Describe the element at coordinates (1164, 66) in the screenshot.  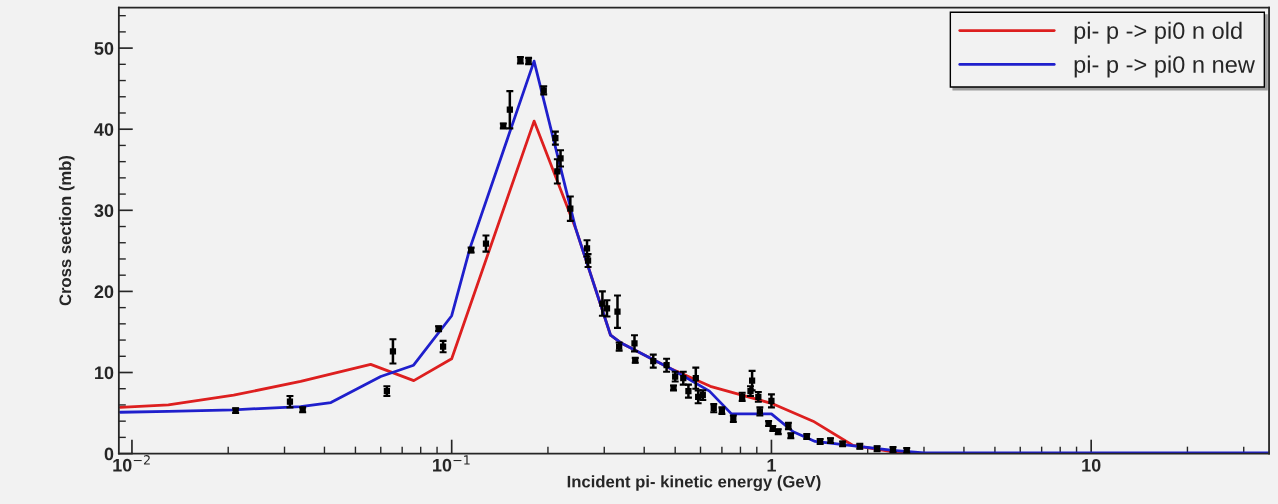
I see `legend-label: pi- p -> pi0 n new` at that location.